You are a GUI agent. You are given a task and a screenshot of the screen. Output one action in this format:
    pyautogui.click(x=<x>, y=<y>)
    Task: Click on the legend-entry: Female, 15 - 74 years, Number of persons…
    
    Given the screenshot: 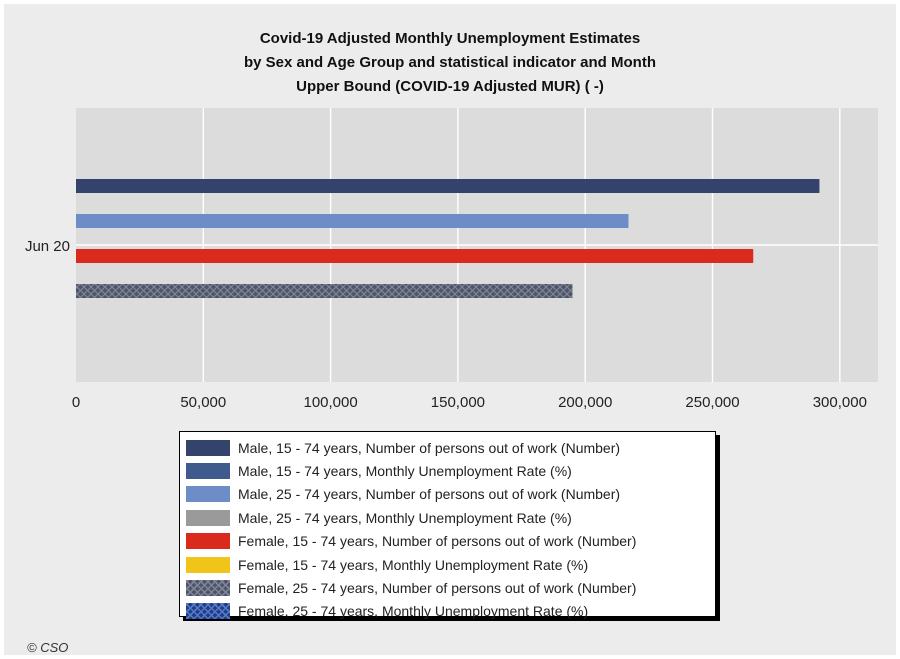 What is the action you would take?
    pyautogui.click(x=450, y=541)
    